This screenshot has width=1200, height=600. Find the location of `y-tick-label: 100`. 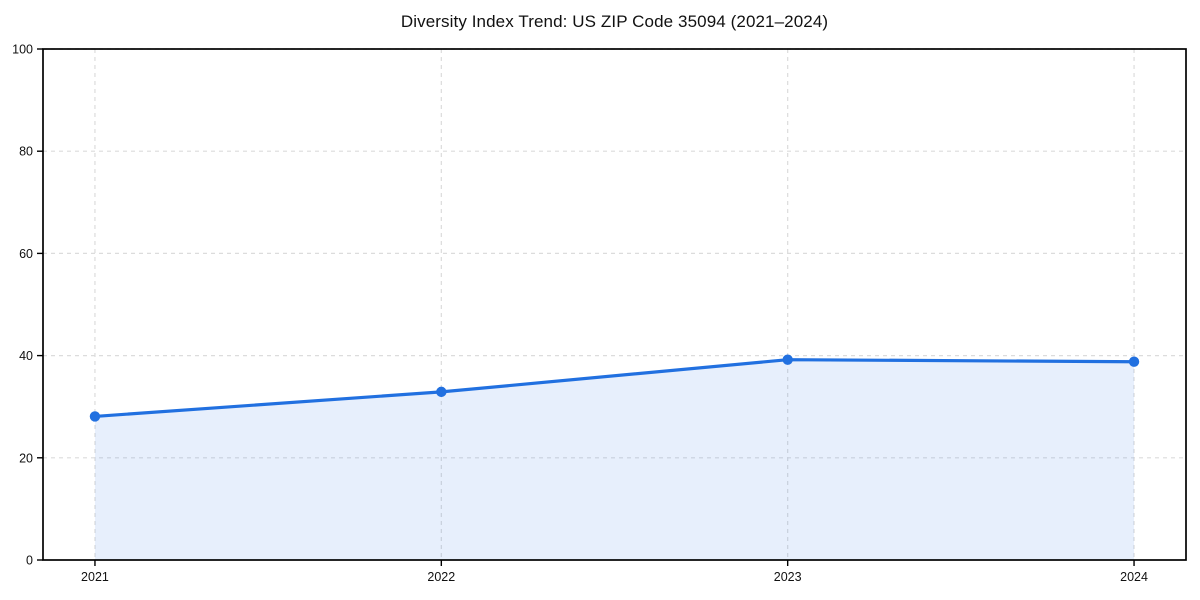

y-tick-label: 100 is located at coordinates (22, 50).